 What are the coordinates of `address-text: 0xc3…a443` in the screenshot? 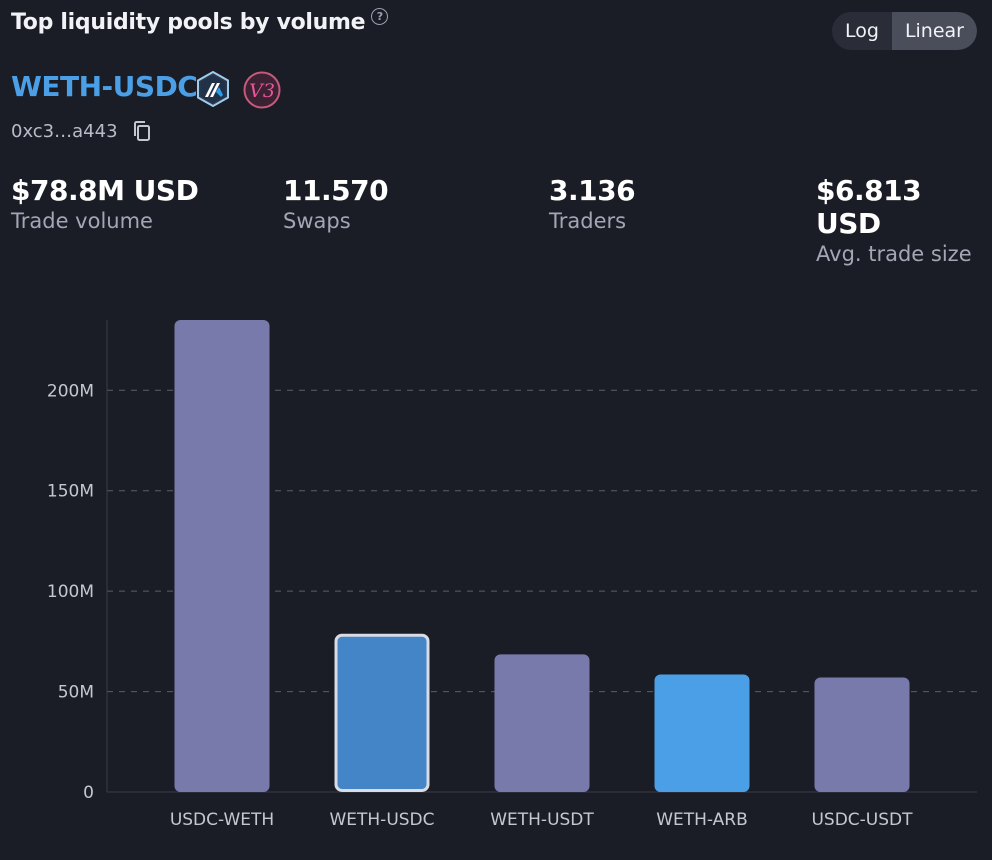 It's located at (64, 131).